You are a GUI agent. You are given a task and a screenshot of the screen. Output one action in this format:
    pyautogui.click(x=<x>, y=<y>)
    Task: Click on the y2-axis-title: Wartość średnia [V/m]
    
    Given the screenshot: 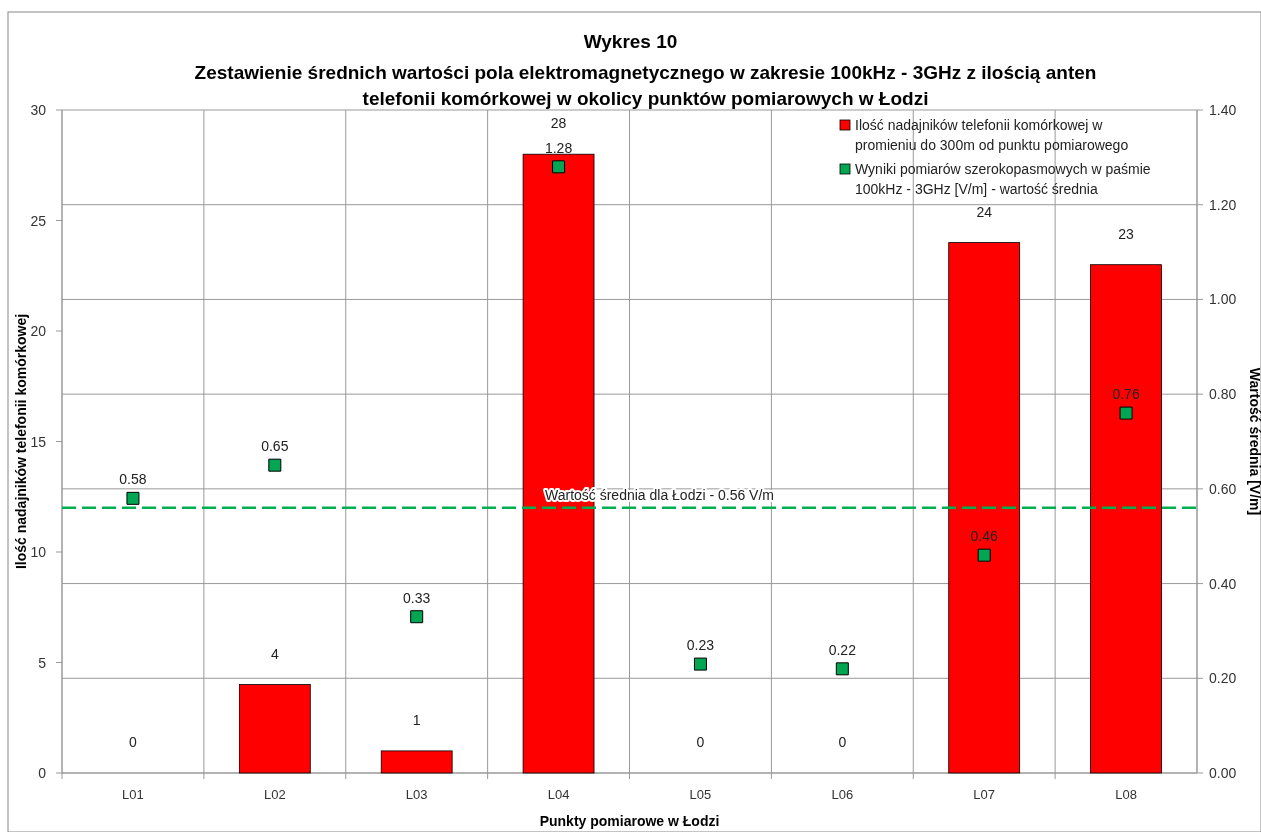 What is the action you would take?
    pyautogui.click(x=1254, y=441)
    